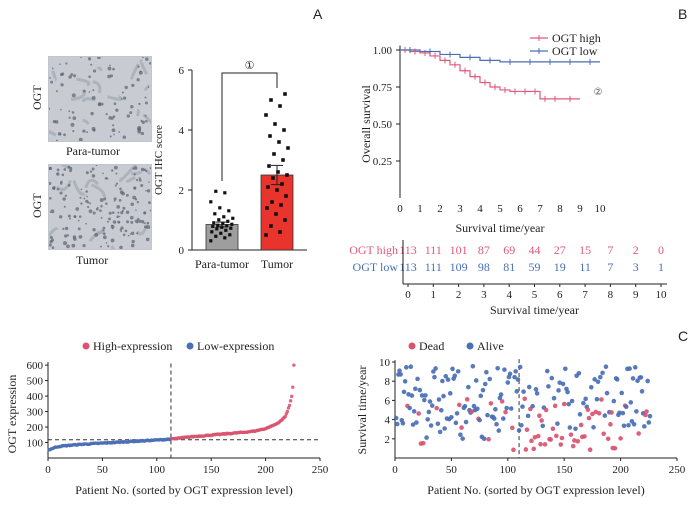  I want to click on y-tick-label: 4, so click(182, 131).